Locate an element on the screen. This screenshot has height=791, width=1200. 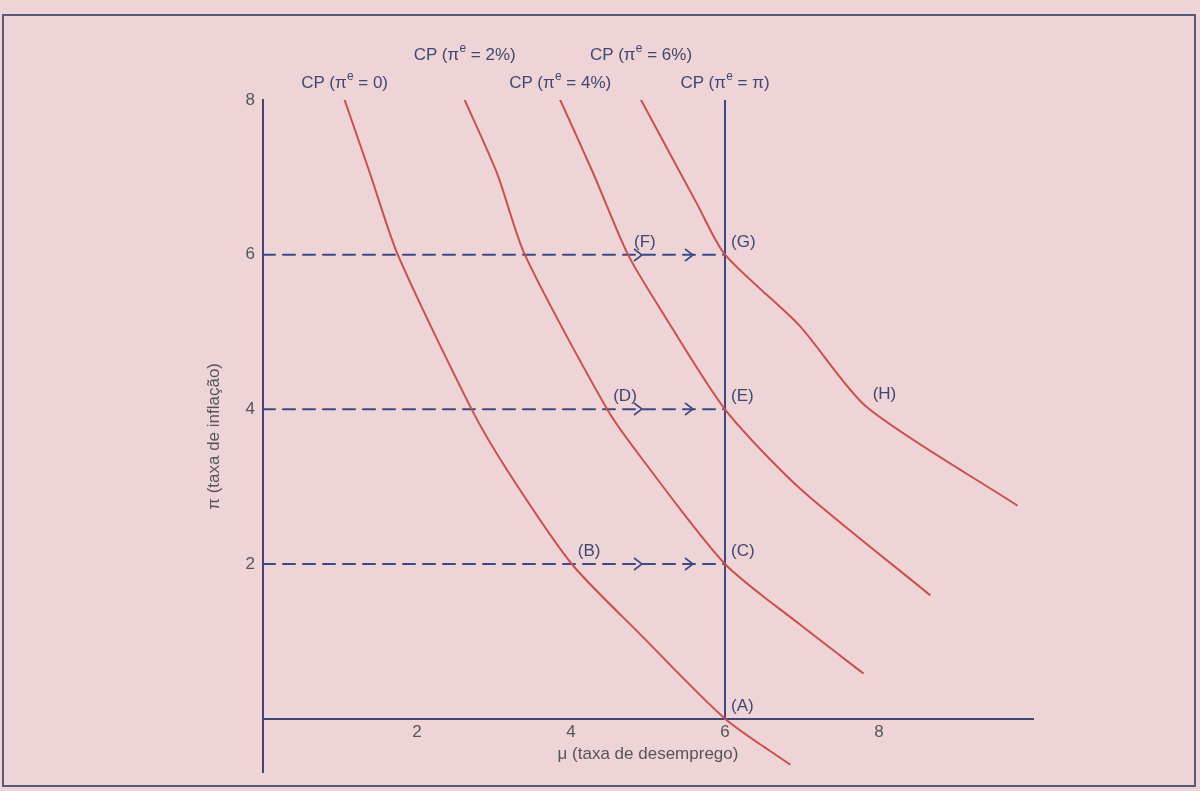
annotation: (C) is located at coordinates (743, 550).